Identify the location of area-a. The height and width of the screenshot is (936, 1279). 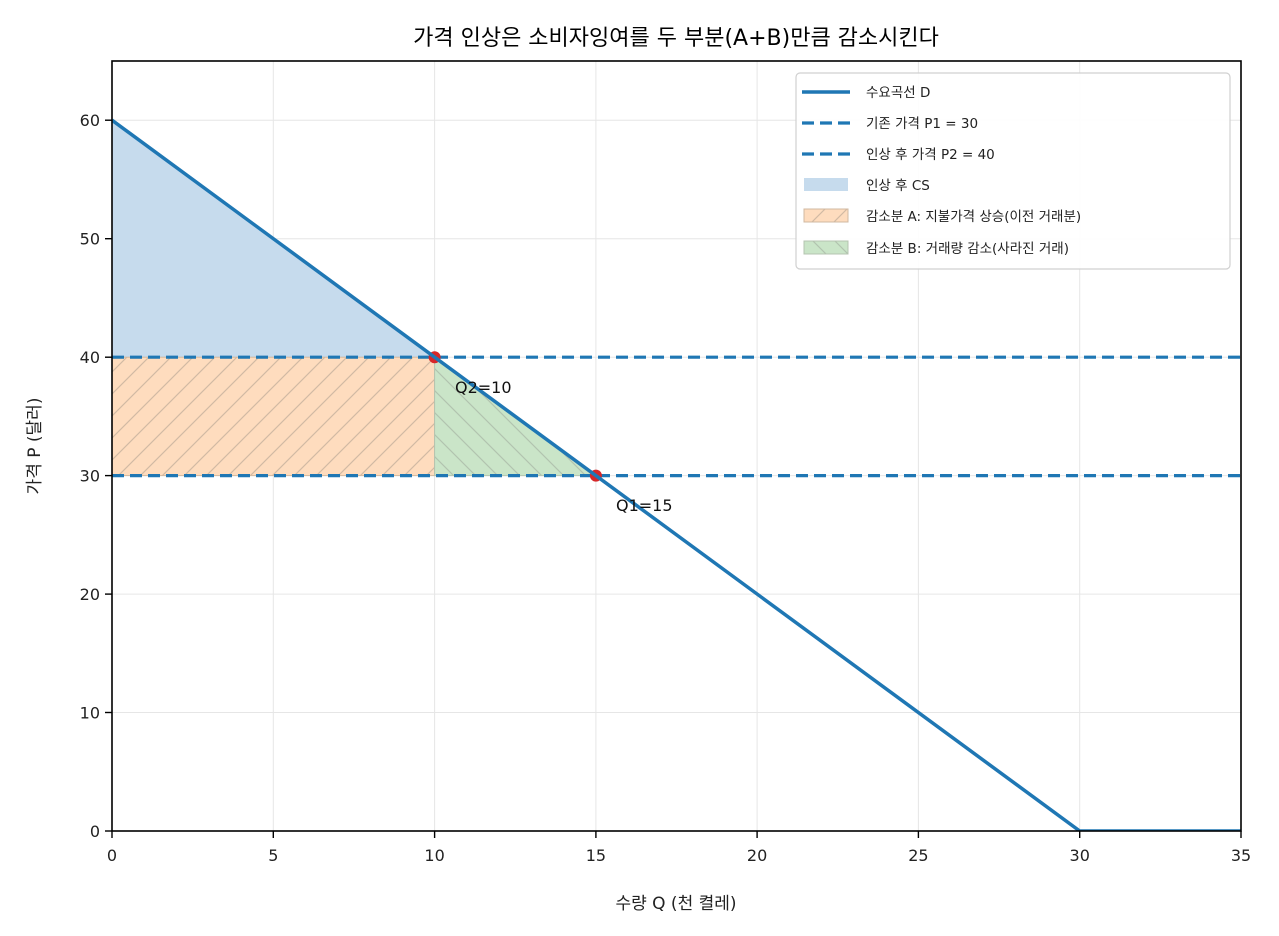
(274, 416).